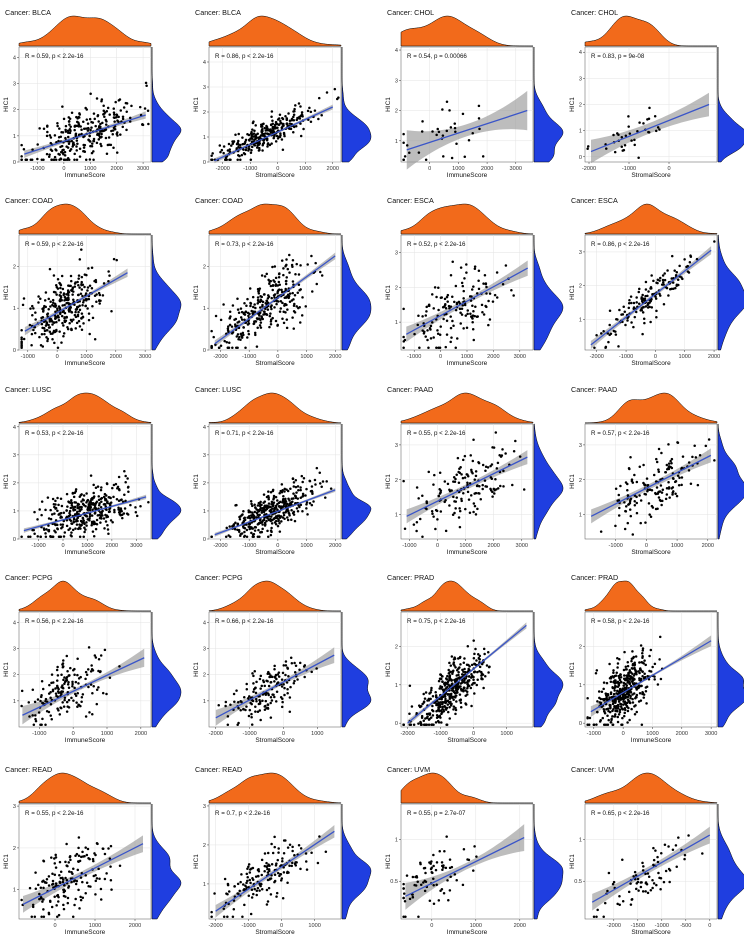 The image size is (744, 937). What do you see at coordinates (244, 244) in the screenshot?
I see `correlation-annotation: R = 0.73, p < 2.2e-16` at bounding box center [244, 244].